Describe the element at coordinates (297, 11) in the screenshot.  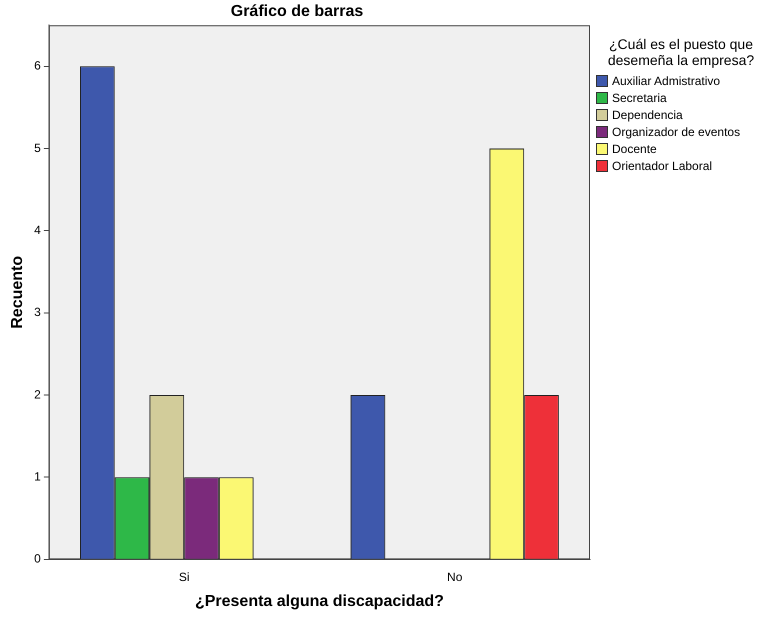
I see `chart-title: Gráfico de barras` at that location.